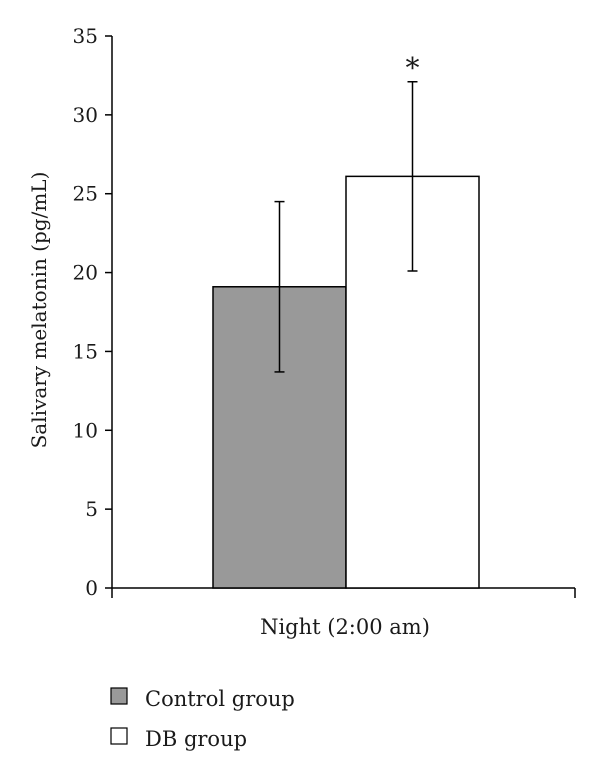 The height and width of the screenshot is (773, 600). I want to click on y-tick-label: 5, so click(91, 509).